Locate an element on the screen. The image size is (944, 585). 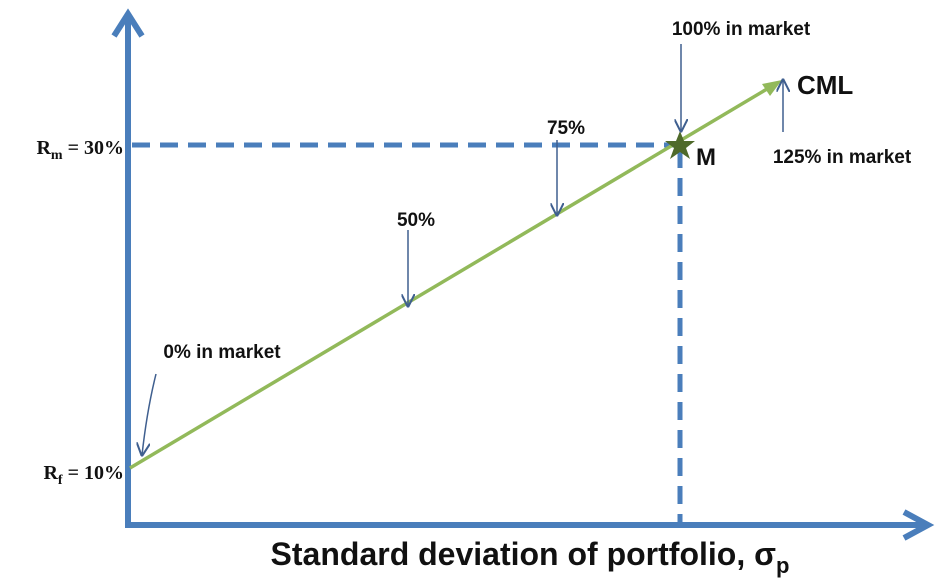
market-point is located at coordinates (680, 145).